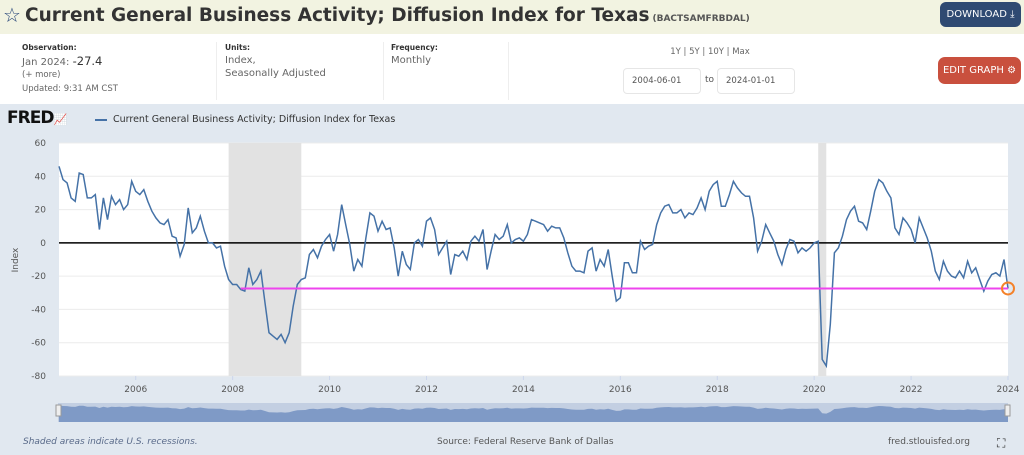  I want to click on download-label: DOWNLOAD, so click(976, 14).